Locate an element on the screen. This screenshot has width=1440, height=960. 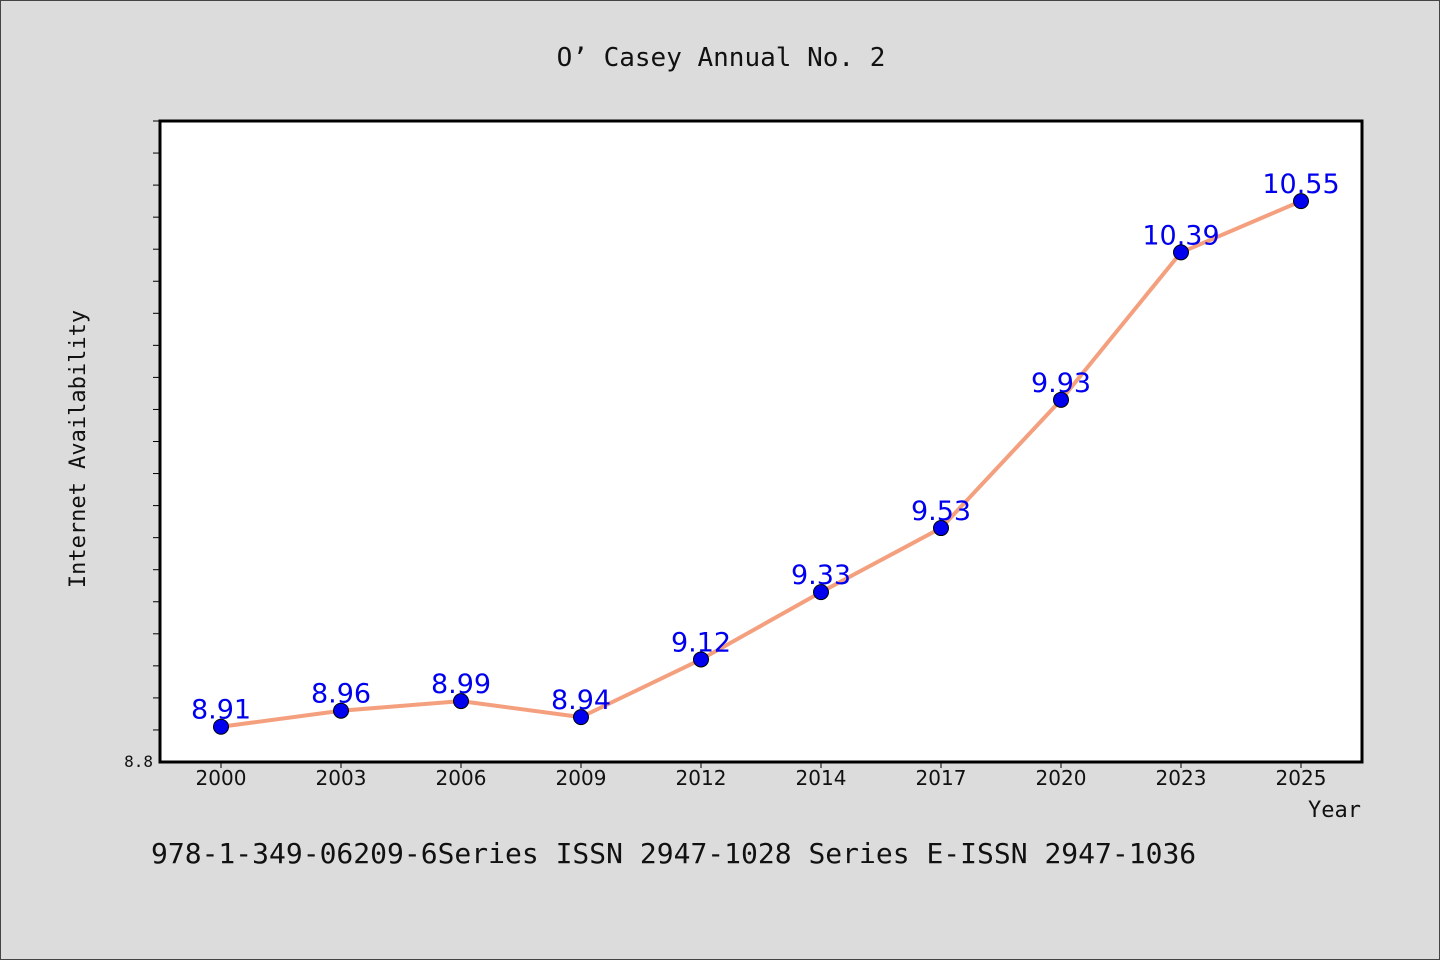
y-axis-label: Internet Availability is located at coordinates (78, 449).